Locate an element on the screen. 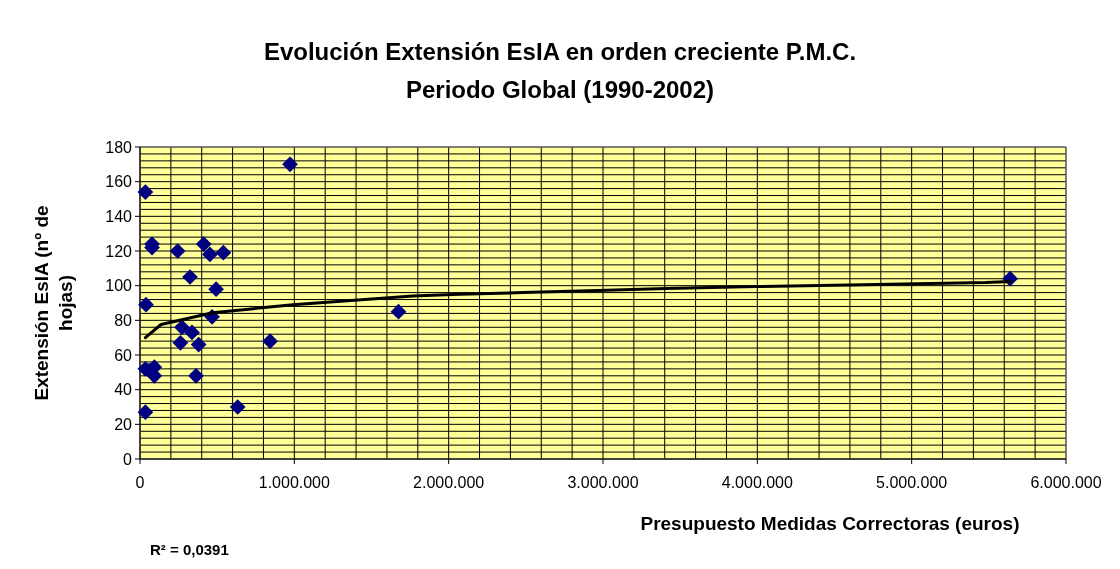  y-tick-label: 160 is located at coordinates (119, 182).